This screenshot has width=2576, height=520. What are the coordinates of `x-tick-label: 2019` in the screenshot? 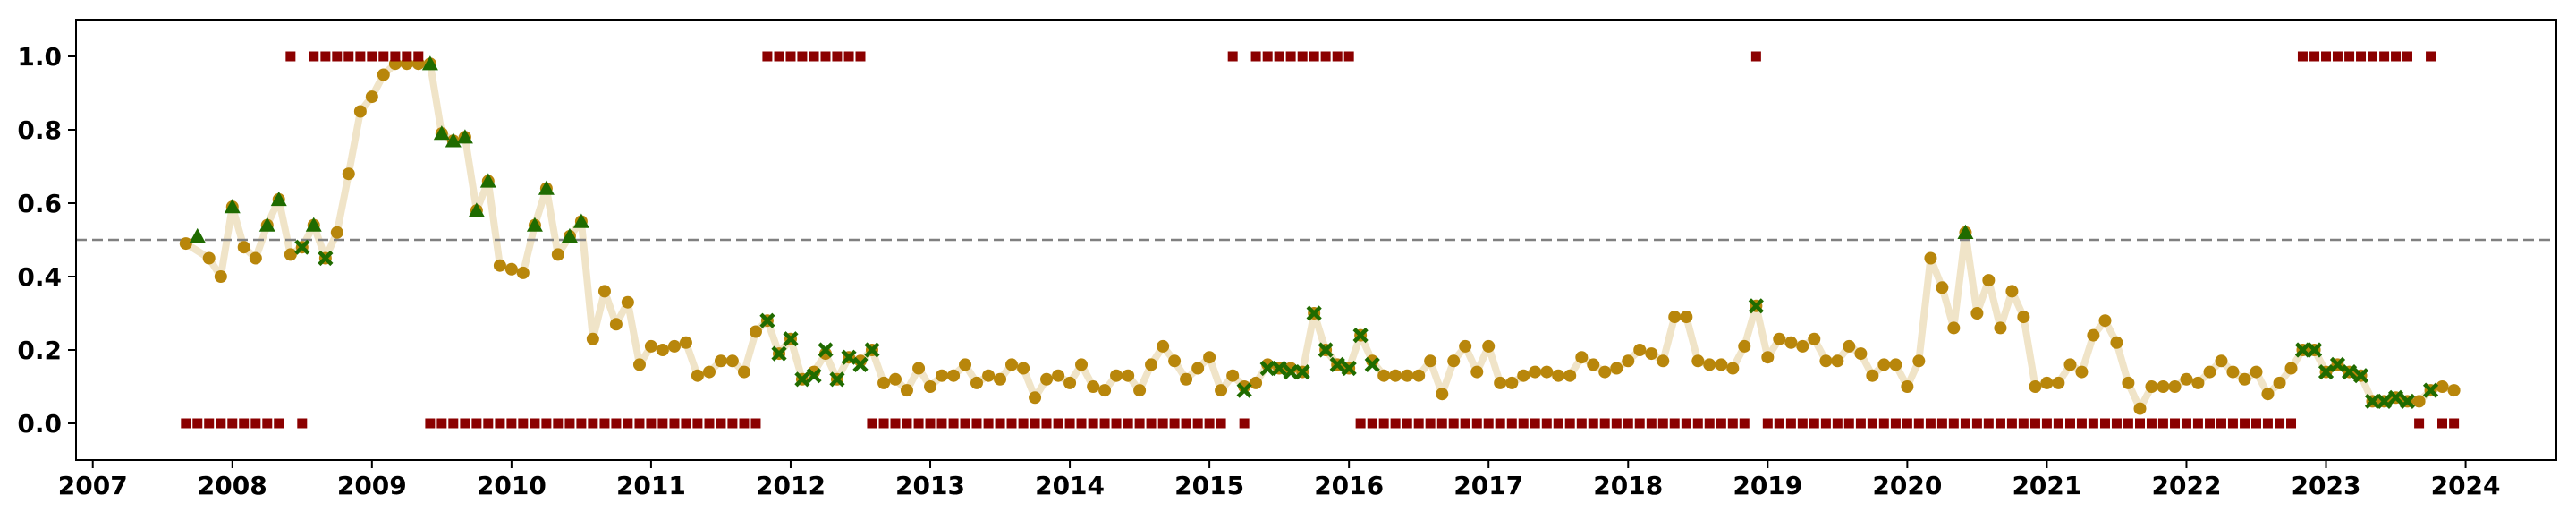 It's located at (1767, 485).